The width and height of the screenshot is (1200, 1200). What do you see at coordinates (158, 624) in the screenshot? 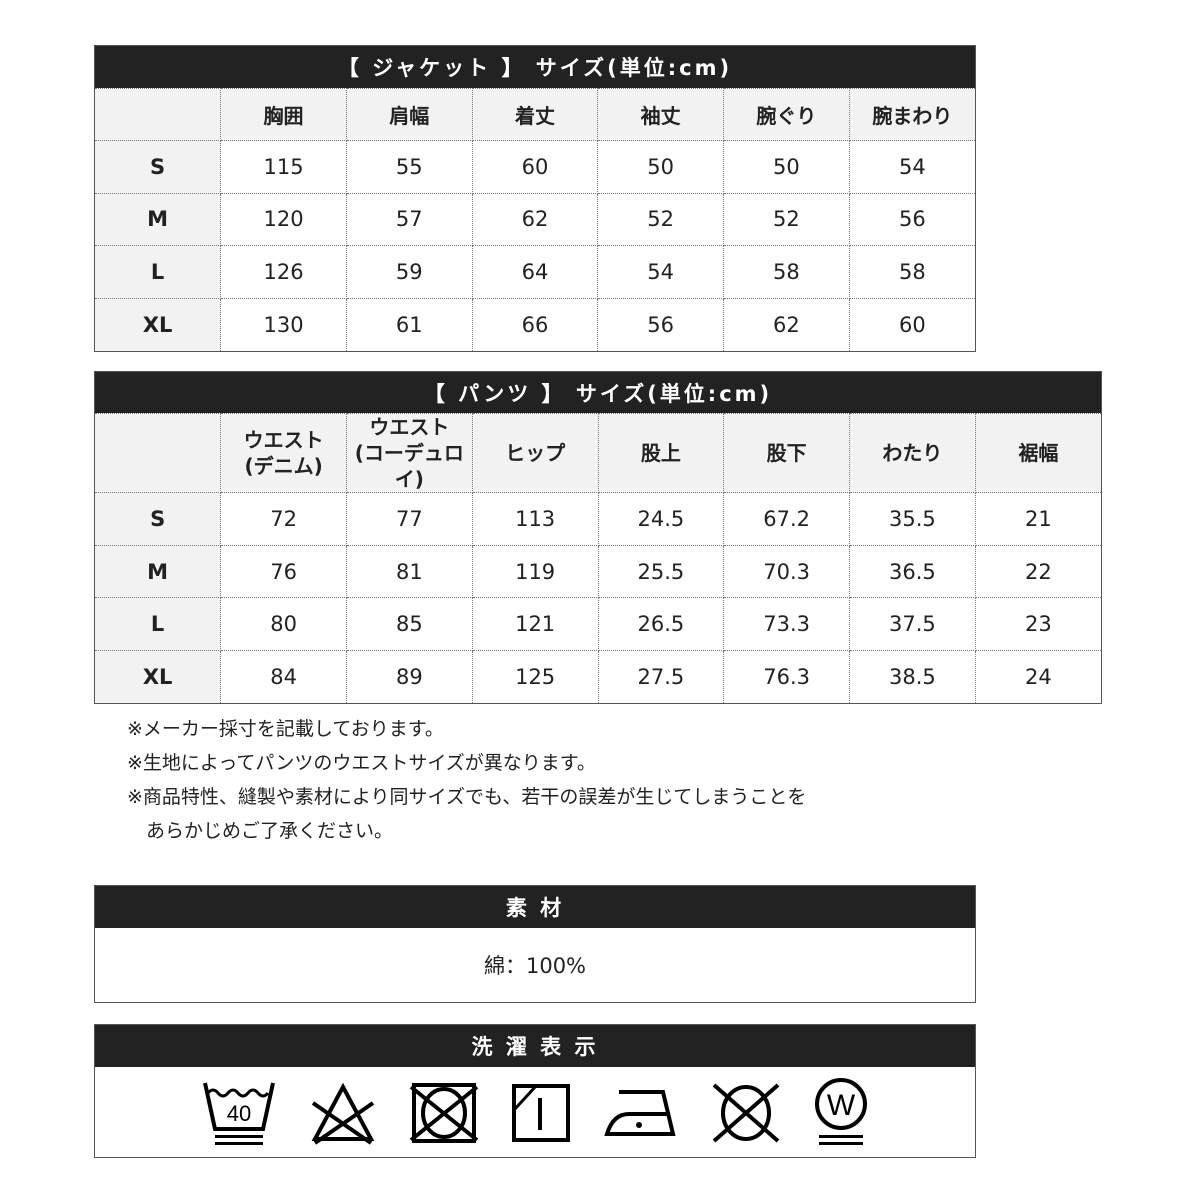
I see `size-label: L` at bounding box center [158, 624].